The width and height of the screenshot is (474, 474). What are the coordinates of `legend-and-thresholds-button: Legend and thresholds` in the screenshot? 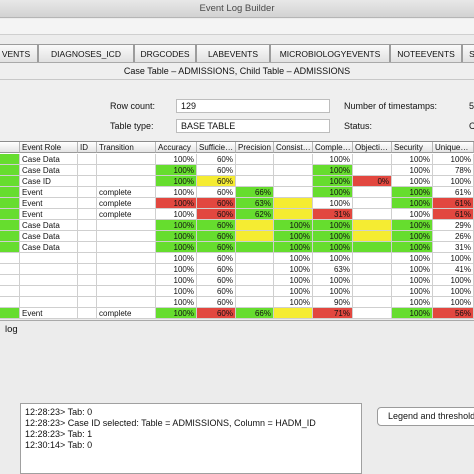 It's located at (425, 416).